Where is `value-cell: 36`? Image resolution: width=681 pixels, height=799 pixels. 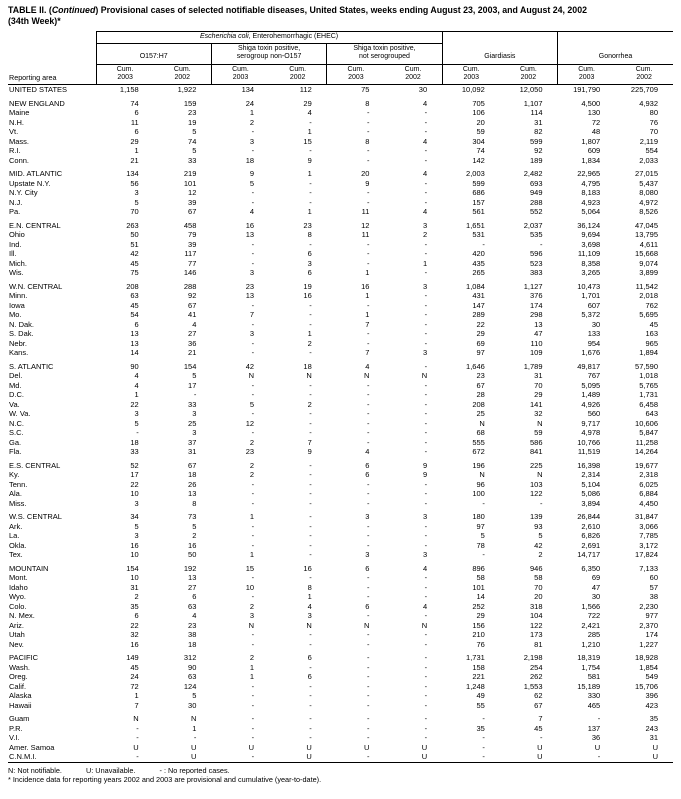 value-cell: 36 is located at coordinates (192, 343).